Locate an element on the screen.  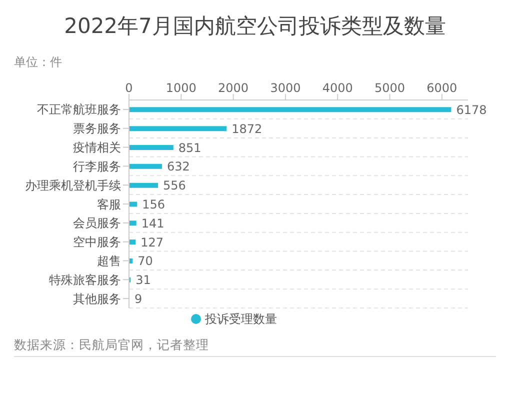
x-tick-label: 4000 is located at coordinates (337, 88).